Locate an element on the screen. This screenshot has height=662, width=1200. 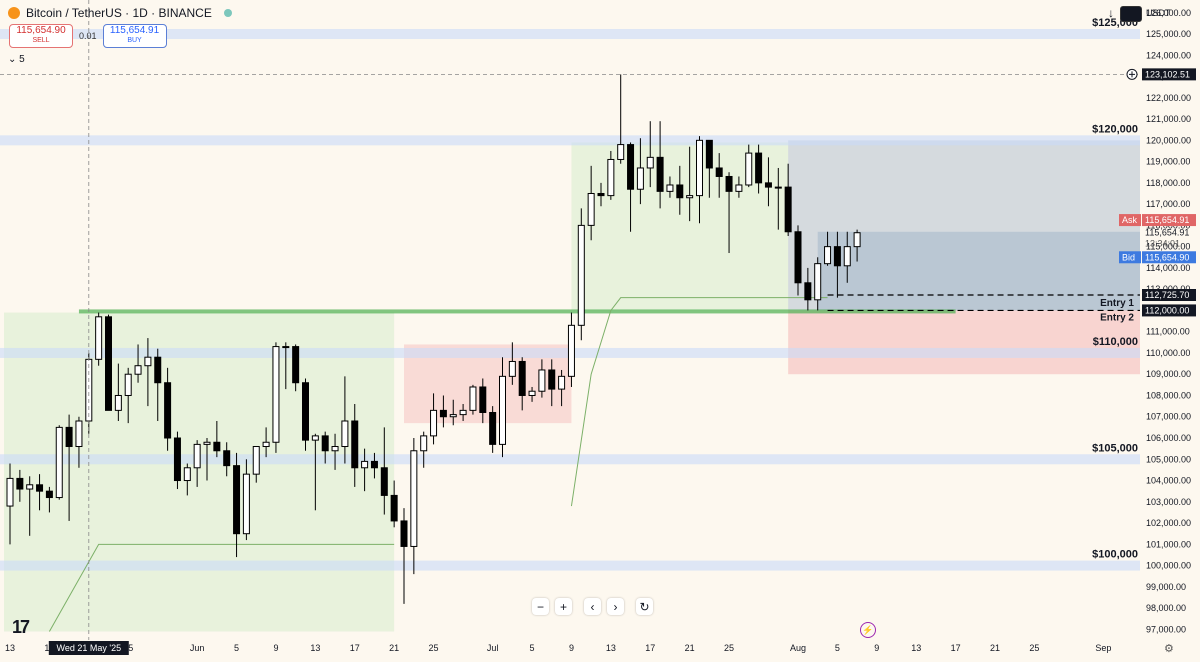
x-tick-23: 25 is located at coordinates (1034, 648).